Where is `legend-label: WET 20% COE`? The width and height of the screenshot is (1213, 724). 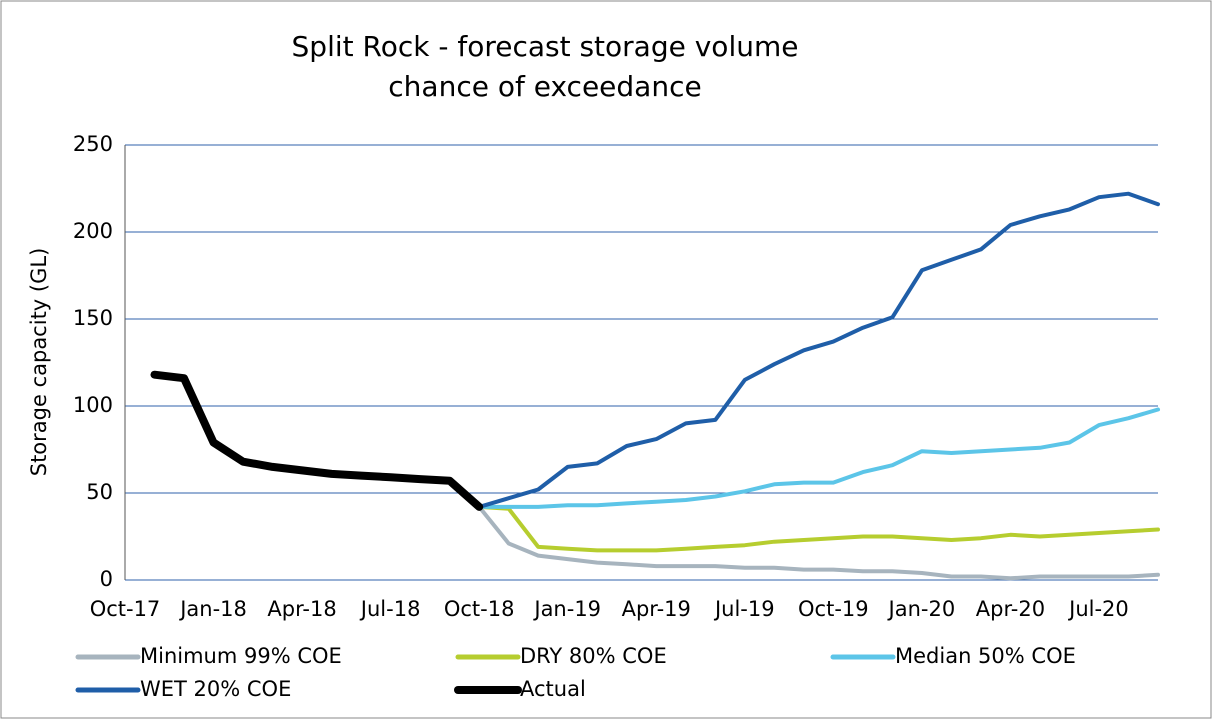 legend-label: WET 20% COE is located at coordinates (215, 689).